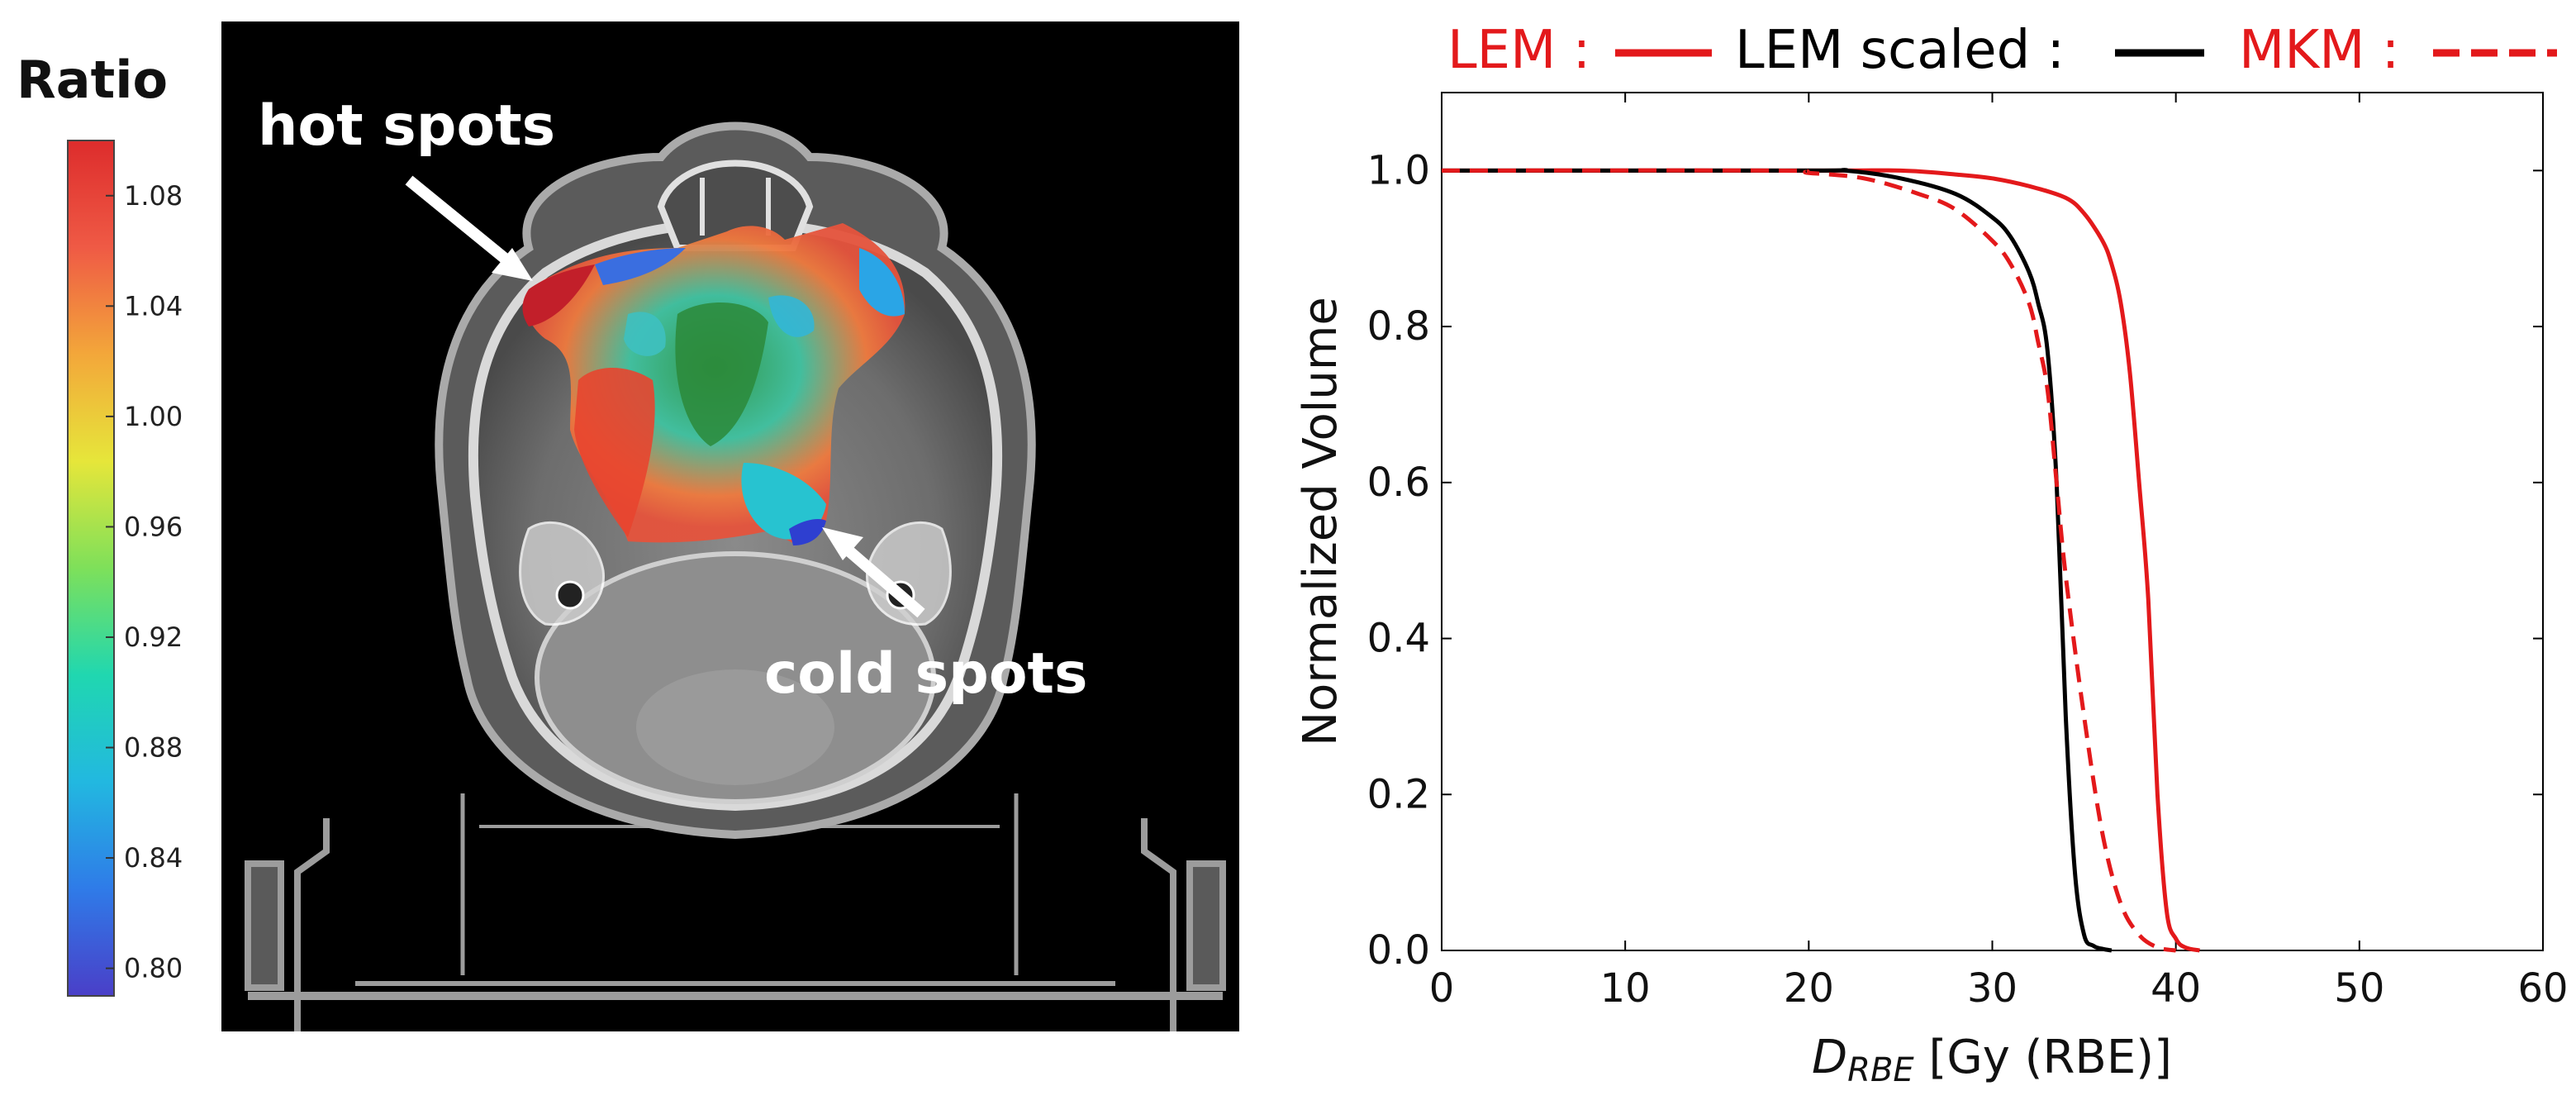 The width and height of the screenshot is (2576, 1105). I want to click on ct-frame, so click(735, 912).